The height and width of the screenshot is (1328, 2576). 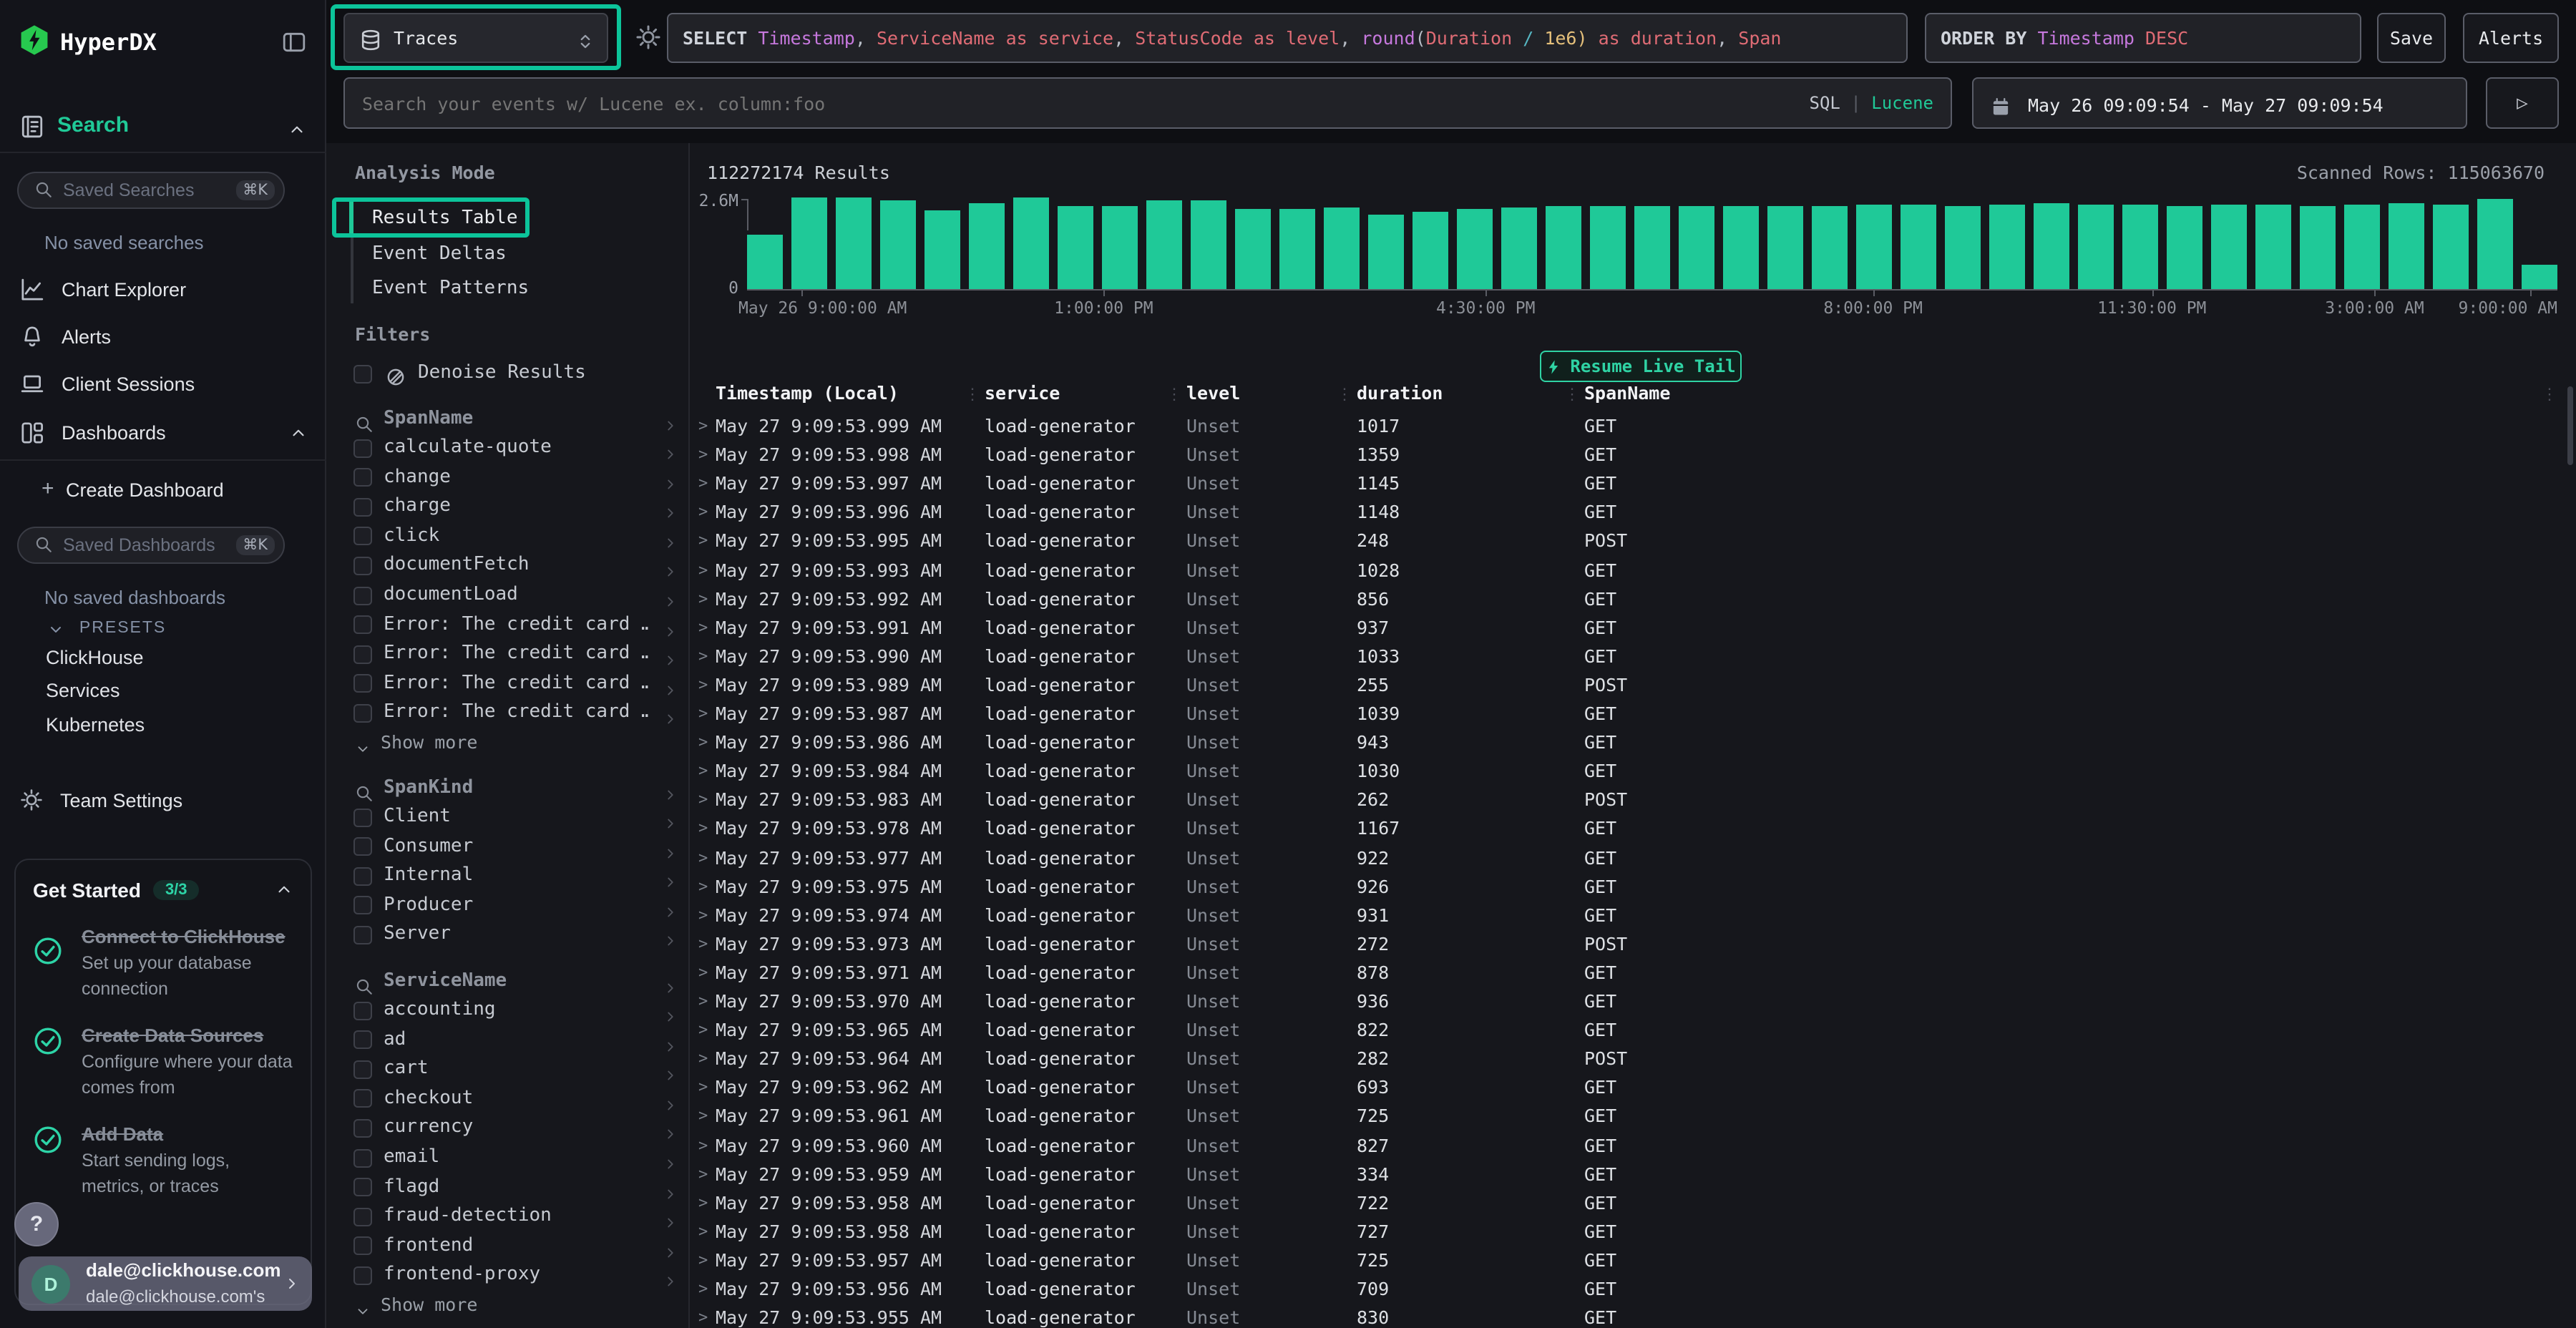 What do you see at coordinates (508, 1011) in the screenshot?
I see `filter-item-row: accounting` at bounding box center [508, 1011].